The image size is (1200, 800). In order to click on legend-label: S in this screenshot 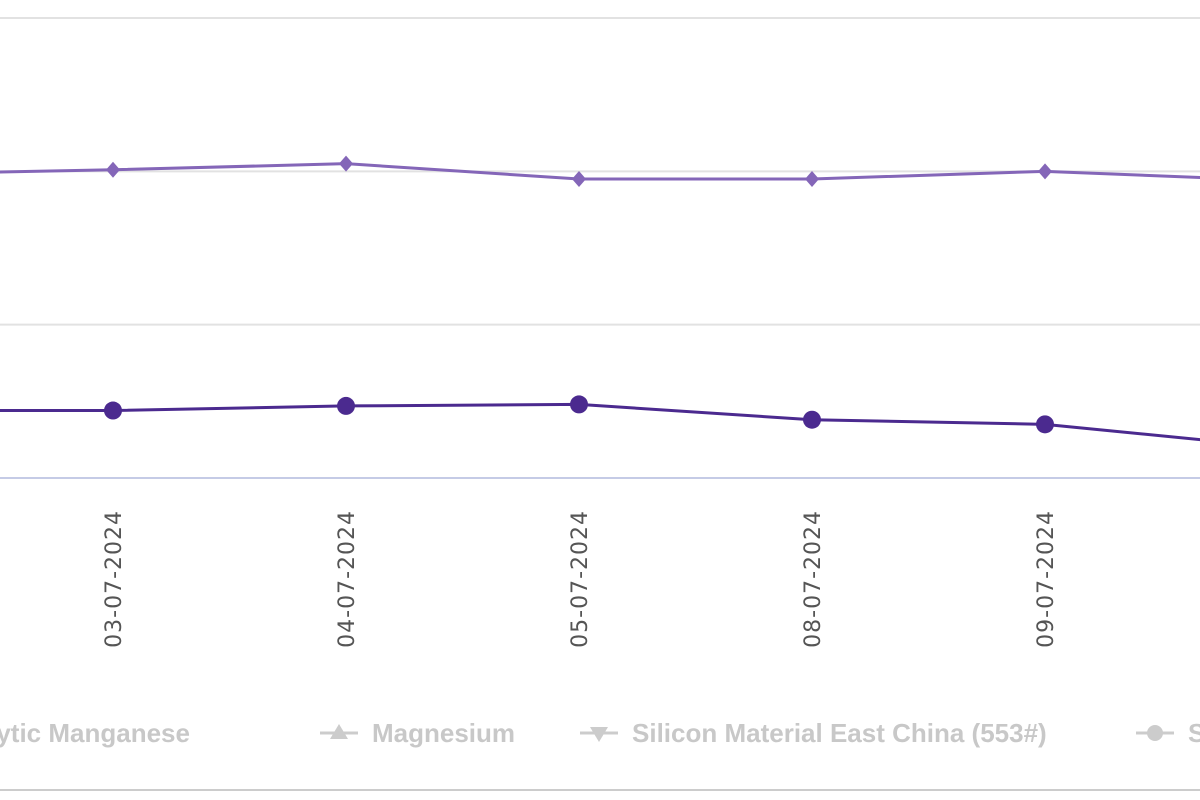, I will do `click(1194, 733)`.